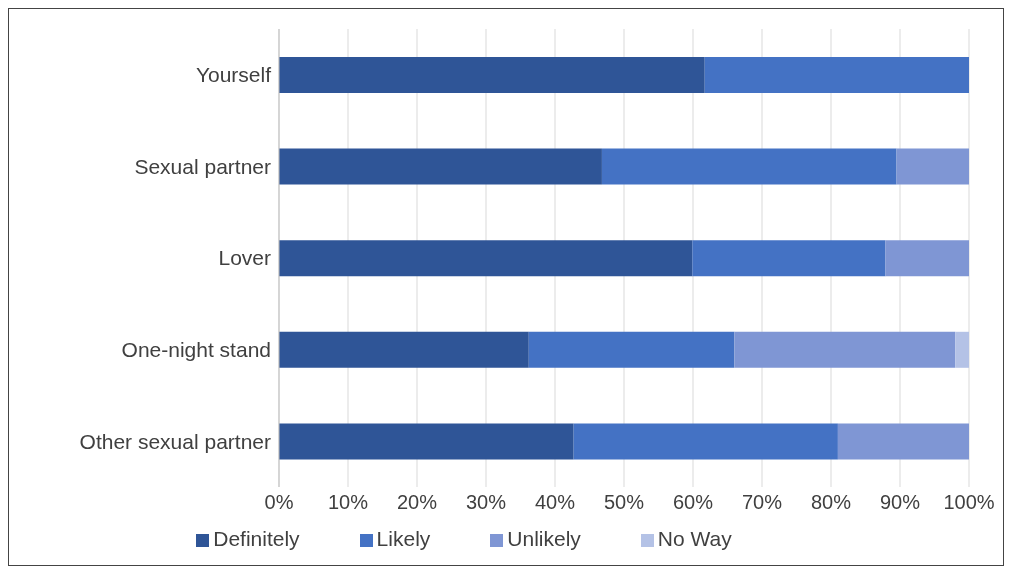 This screenshot has height=572, width=1010. Describe the element at coordinates (196, 350) in the screenshot. I see `y-tick-label: One-night stand` at that location.